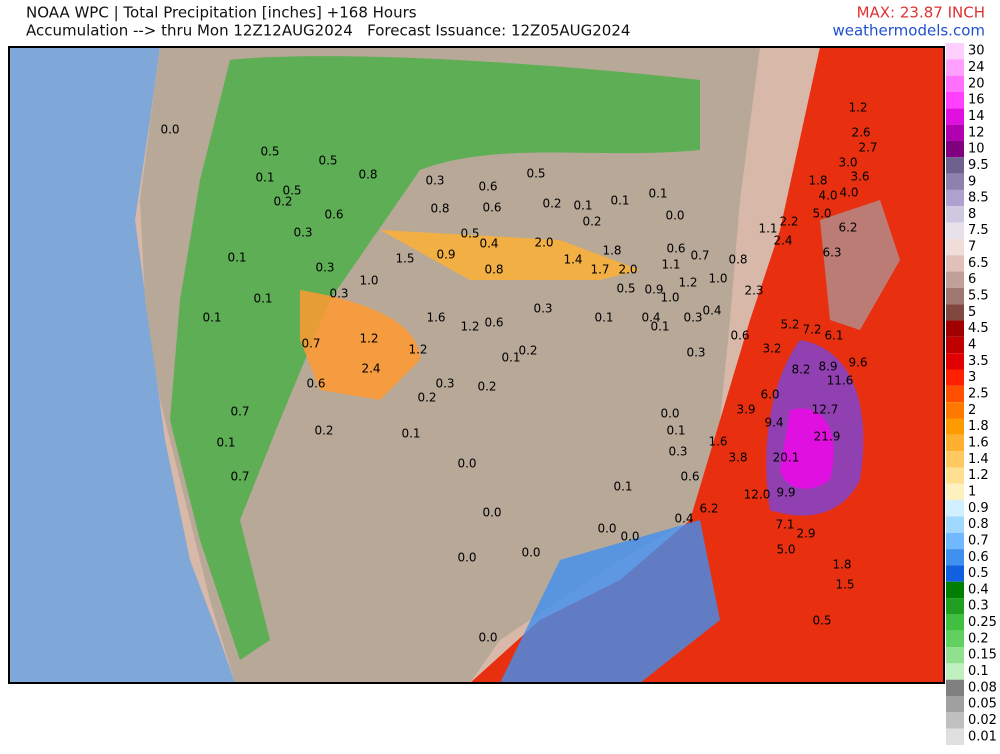  I want to click on legend-label: 4, so click(972, 345).